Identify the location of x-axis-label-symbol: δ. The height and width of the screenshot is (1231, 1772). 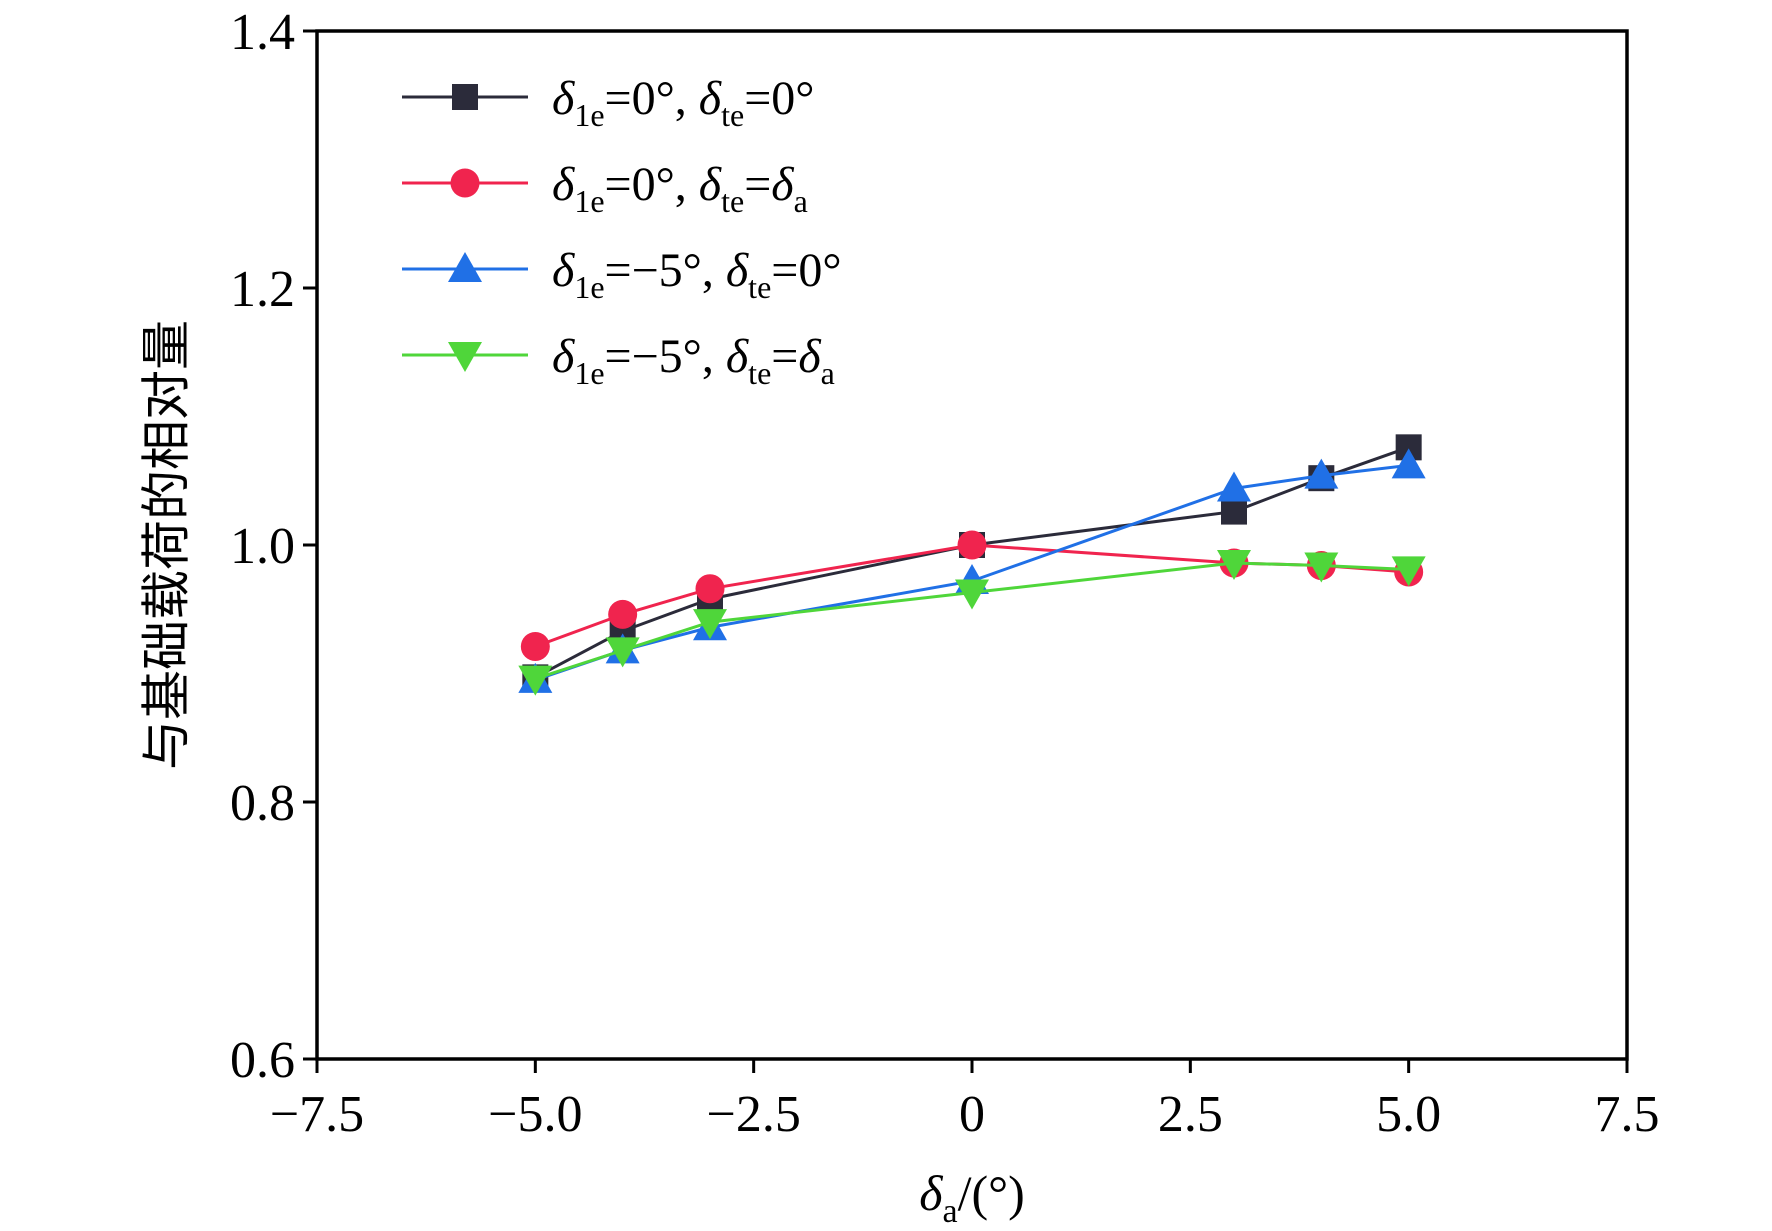
(931, 1193).